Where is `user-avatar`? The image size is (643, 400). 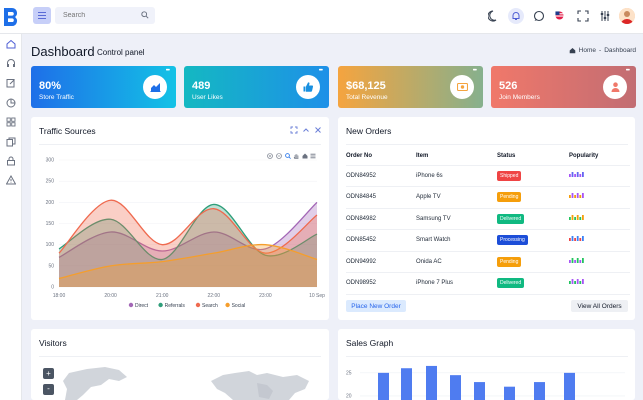
user-avatar is located at coordinates (627, 16).